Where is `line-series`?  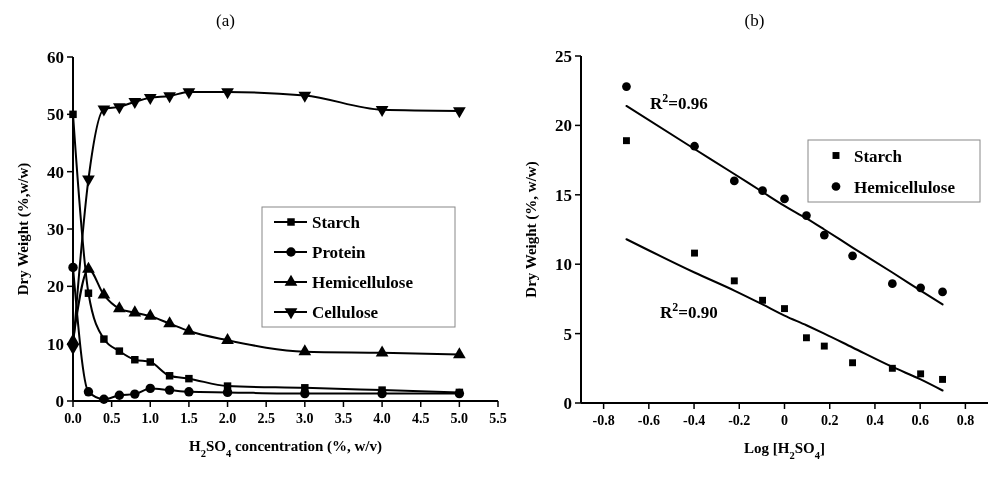
line-series is located at coordinates (784, 315).